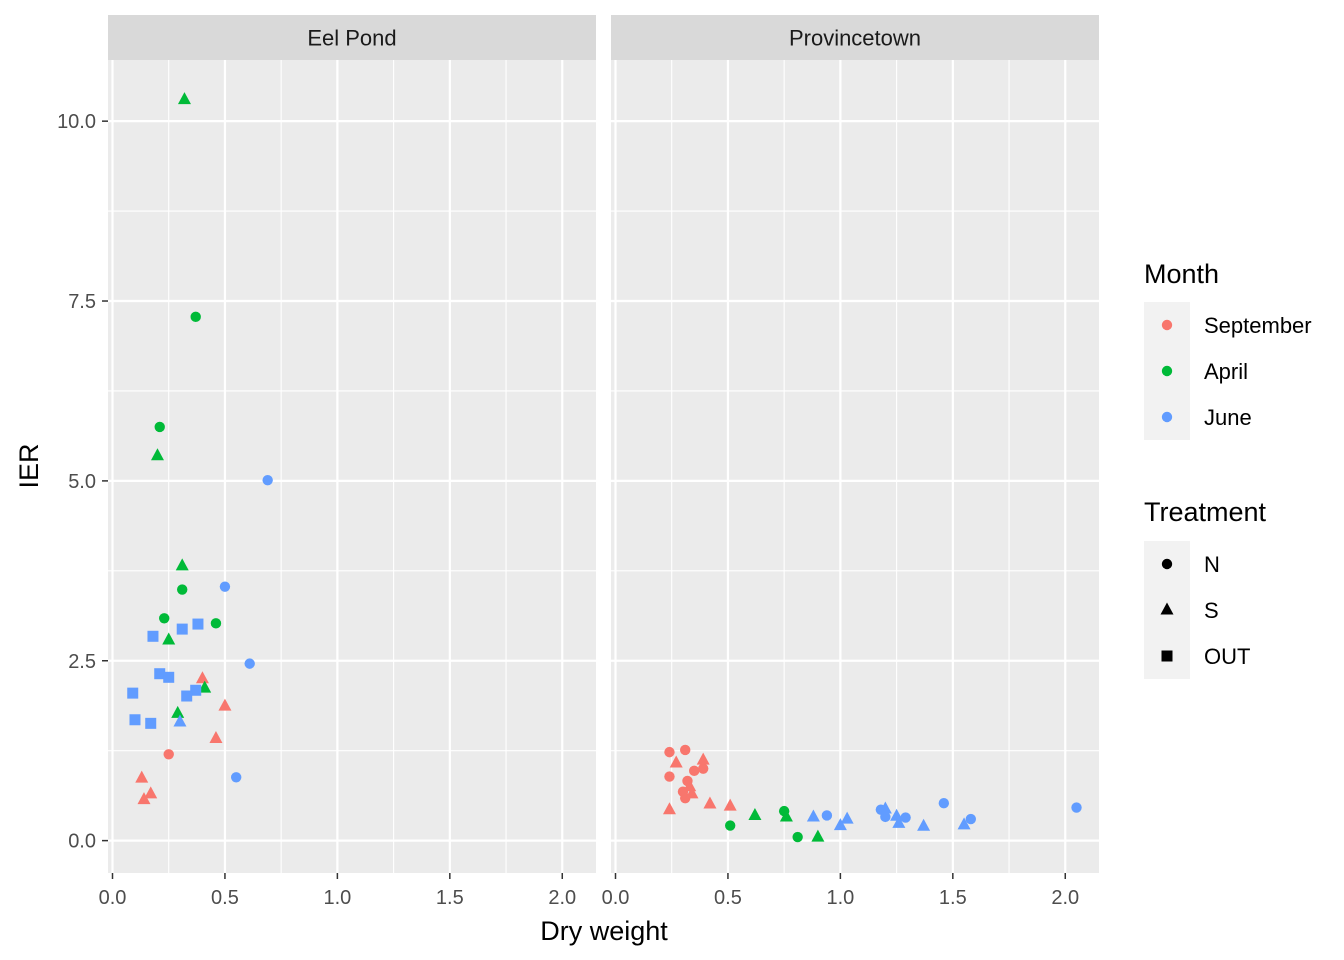  Describe the element at coordinates (1181, 274) in the screenshot. I see `legend-title-month: Month` at that location.